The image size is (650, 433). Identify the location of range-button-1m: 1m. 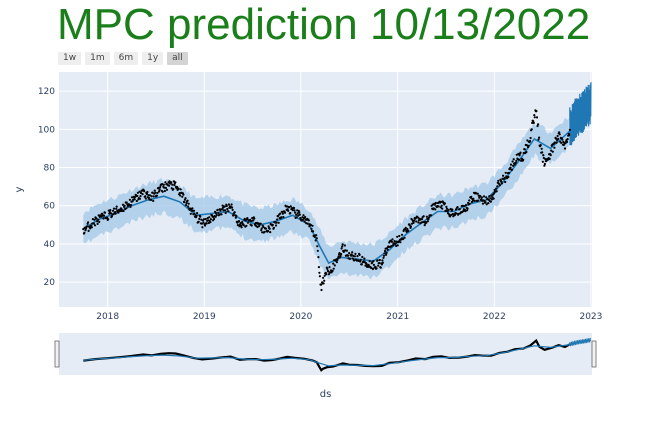
(97, 58).